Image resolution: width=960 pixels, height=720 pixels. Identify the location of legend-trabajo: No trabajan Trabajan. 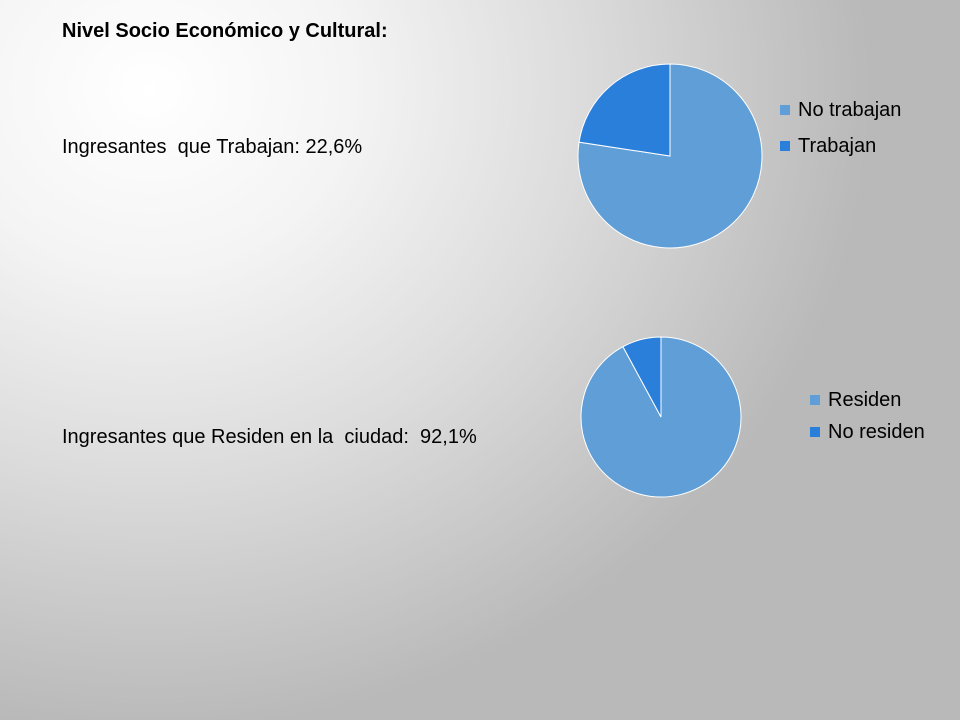
(845, 134).